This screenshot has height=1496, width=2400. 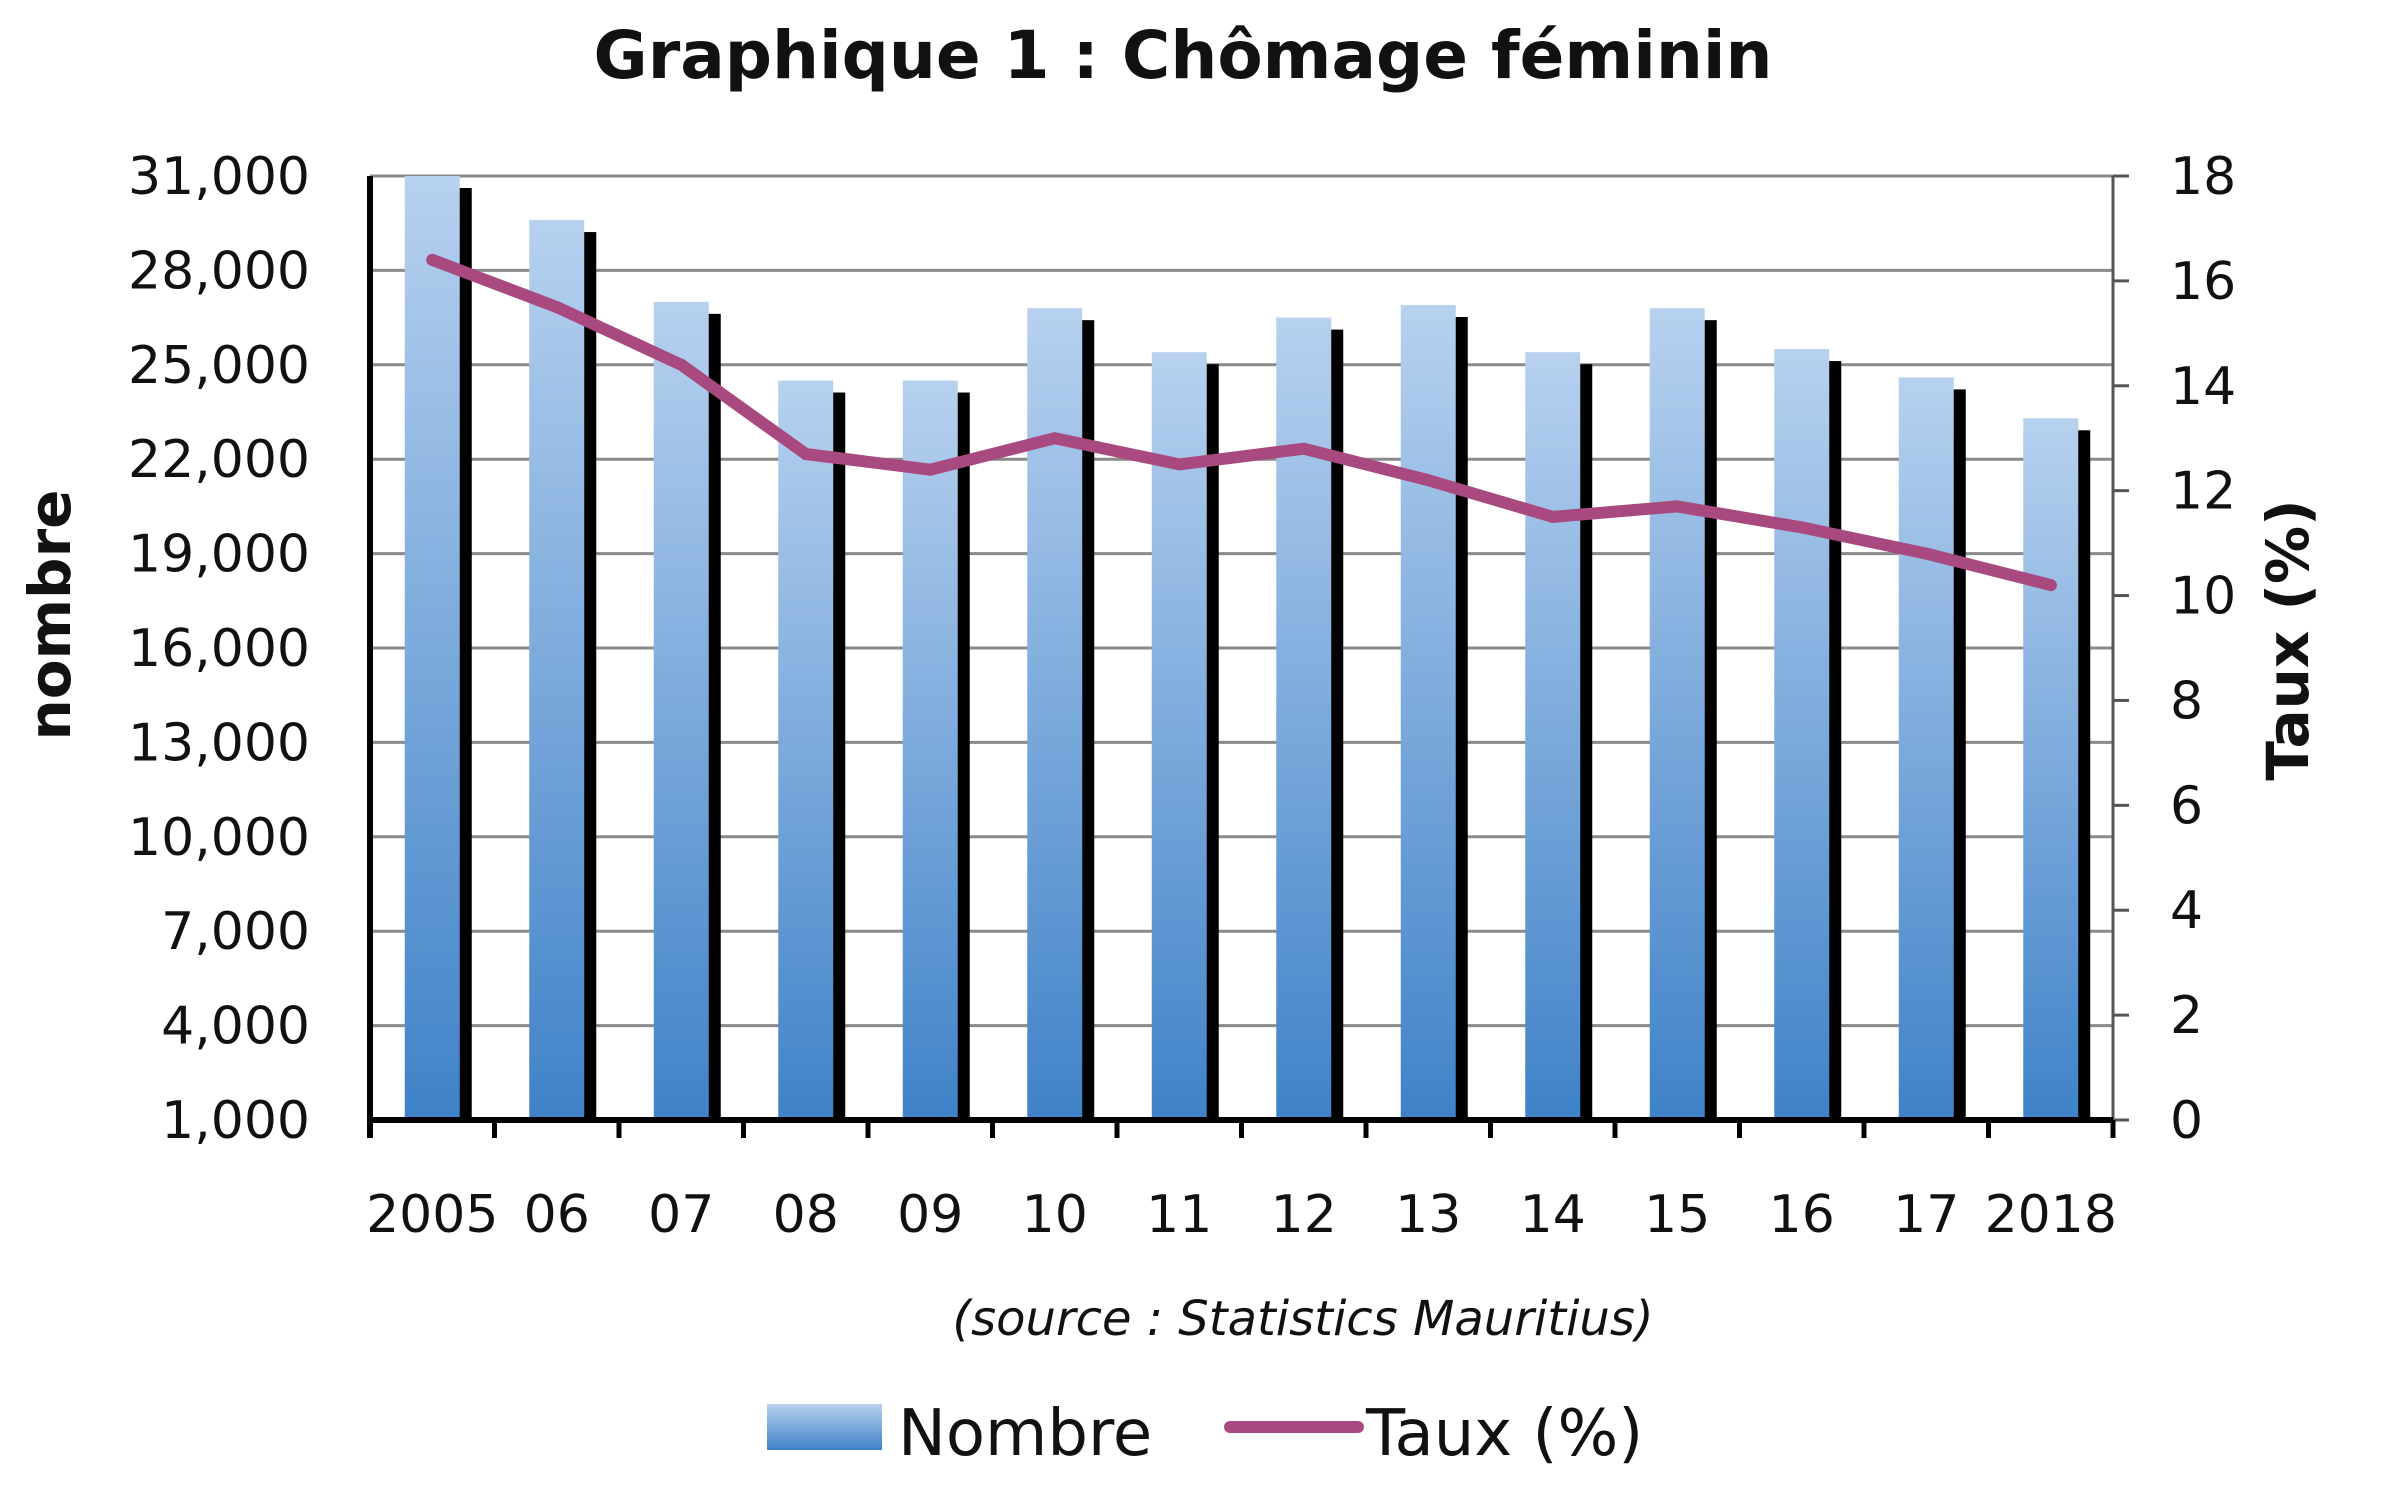 I want to click on y-right-tick-label: 10, so click(x=2203, y=597).